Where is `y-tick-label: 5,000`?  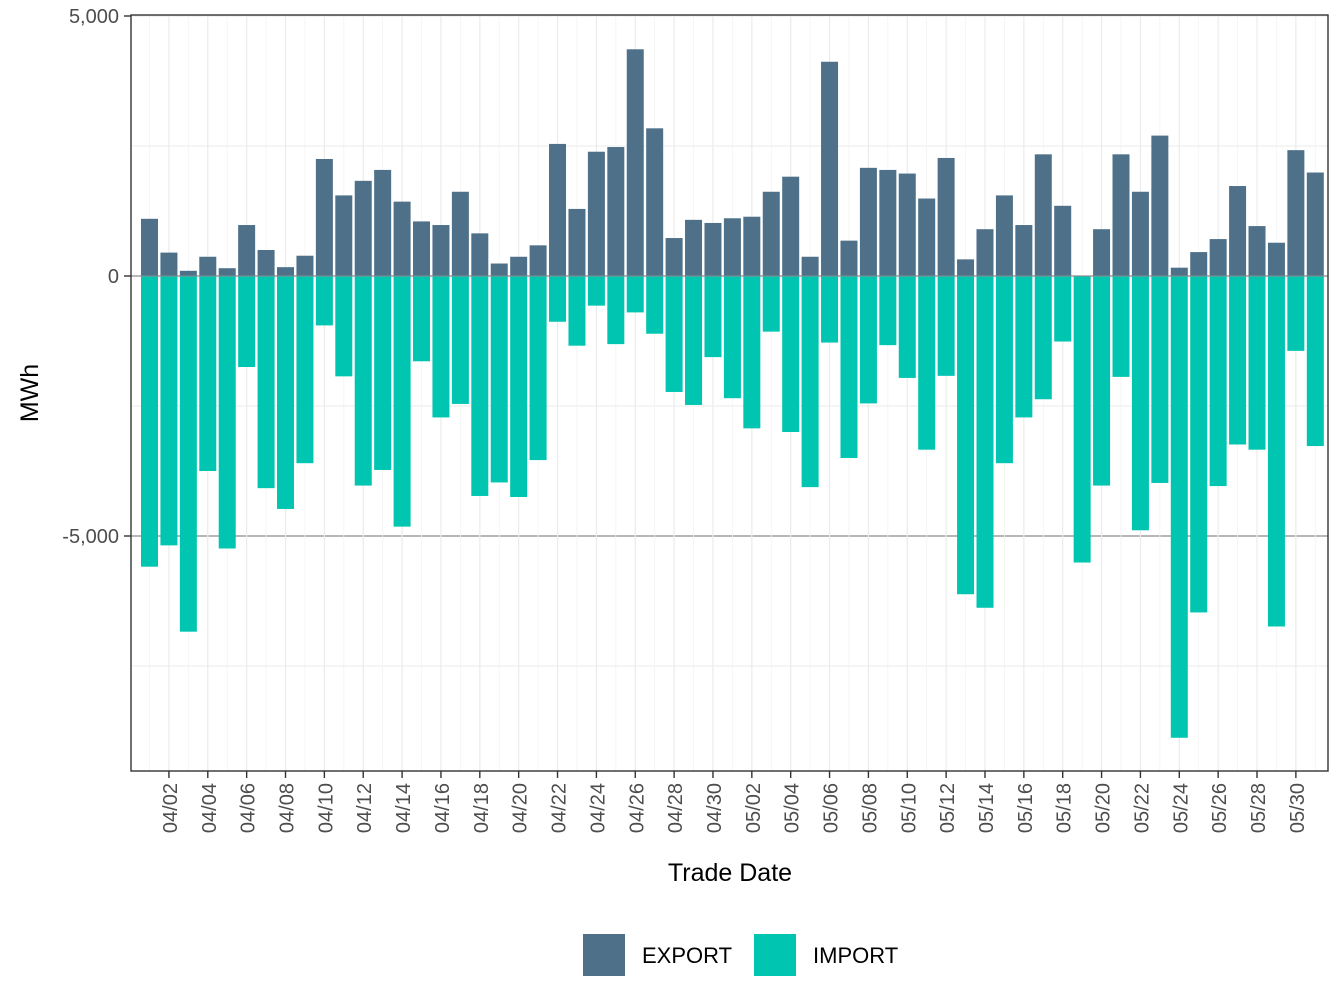
y-tick-label: 5,000 is located at coordinates (94, 17).